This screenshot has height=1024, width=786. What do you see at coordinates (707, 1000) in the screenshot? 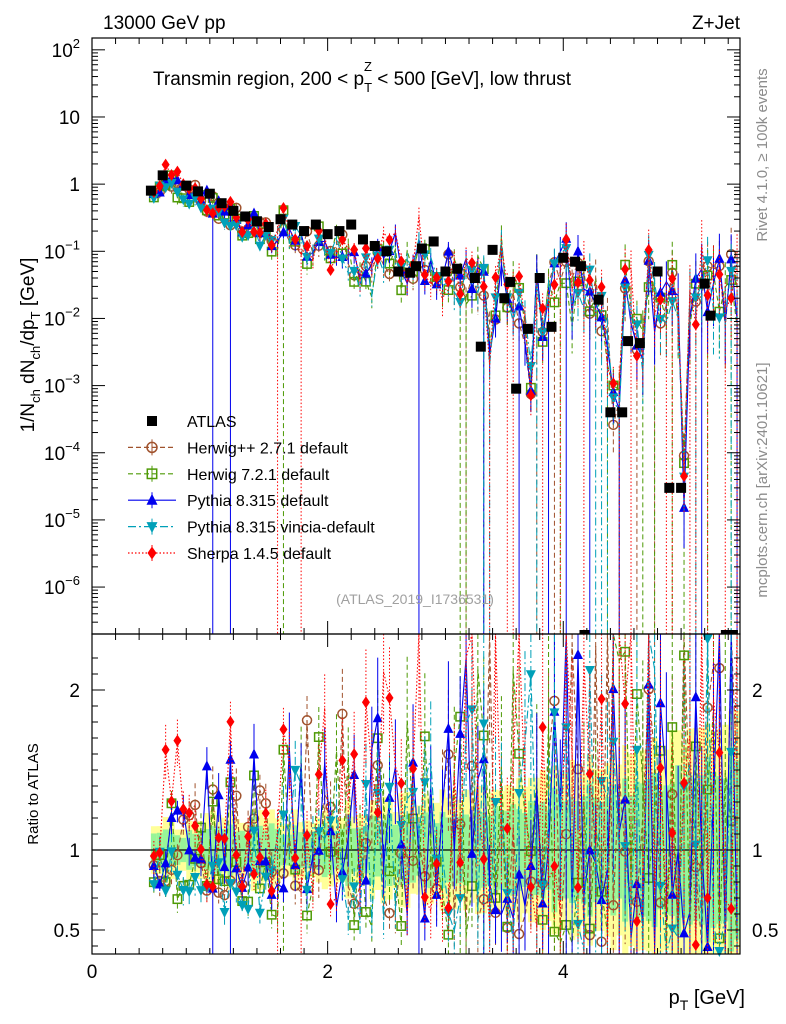
I see `x-axis-label: pT [GeV]` at bounding box center [707, 1000].